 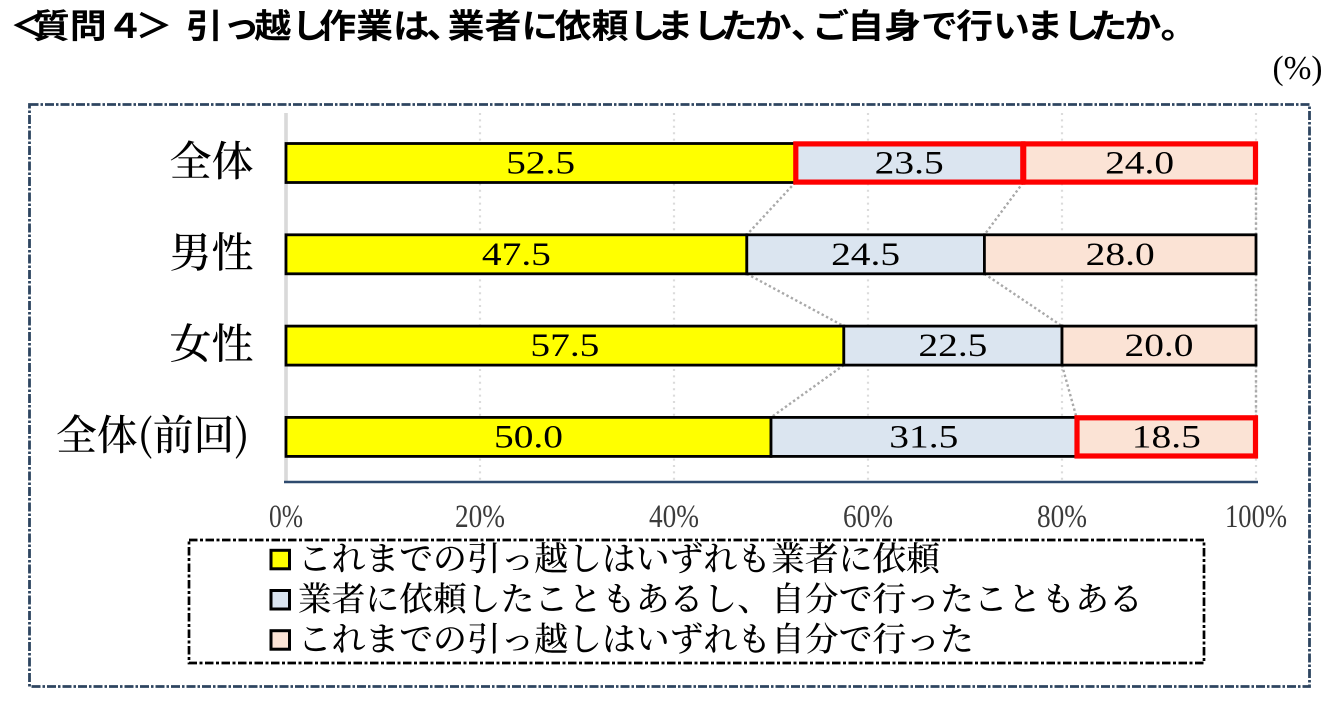 What do you see at coordinates (868, 517) in the screenshot?
I see `svg-text: 60%` at bounding box center [868, 517].